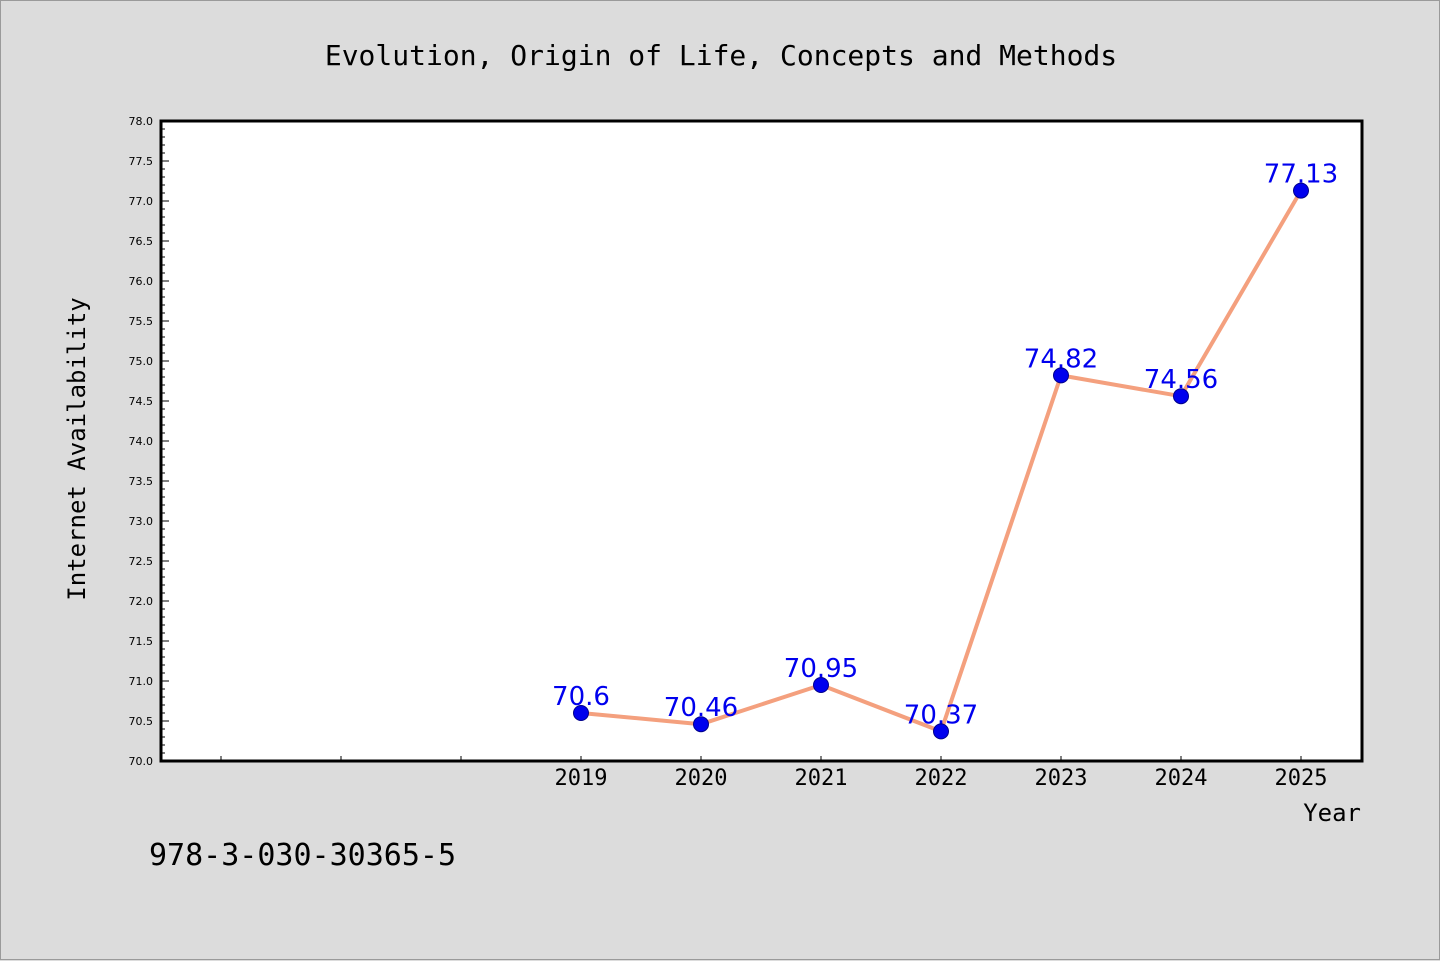  I want to click on y-tick-label: 71.5, so click(141, 641).